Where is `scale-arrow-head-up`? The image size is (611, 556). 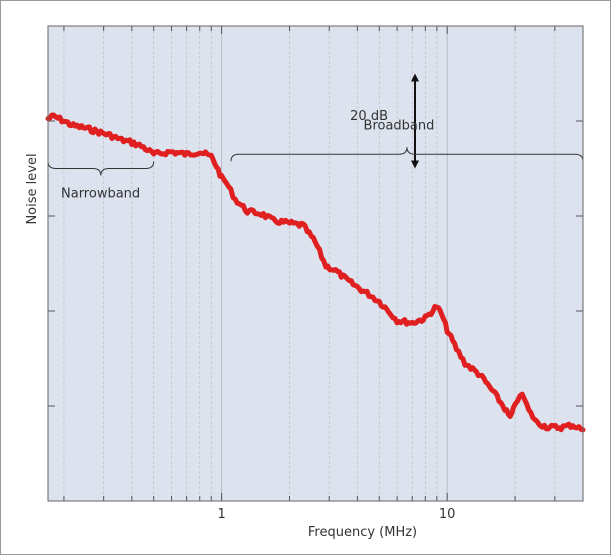
scale-arrow-head-up is located at coordinates (415, 77).